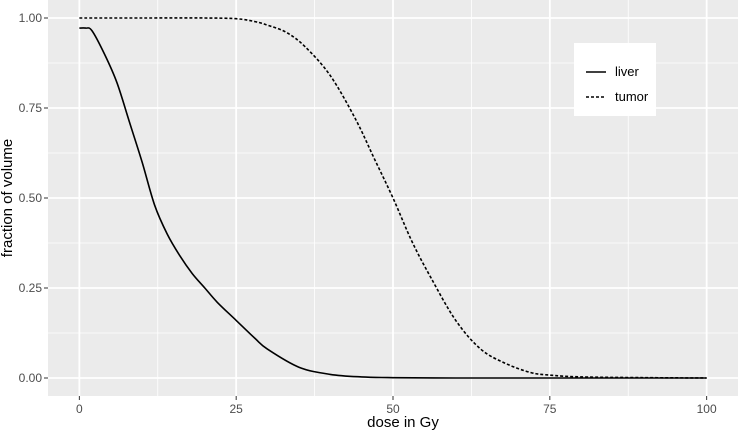  I want to click on x-axis-title: dose in Gy, so click(403, 422).